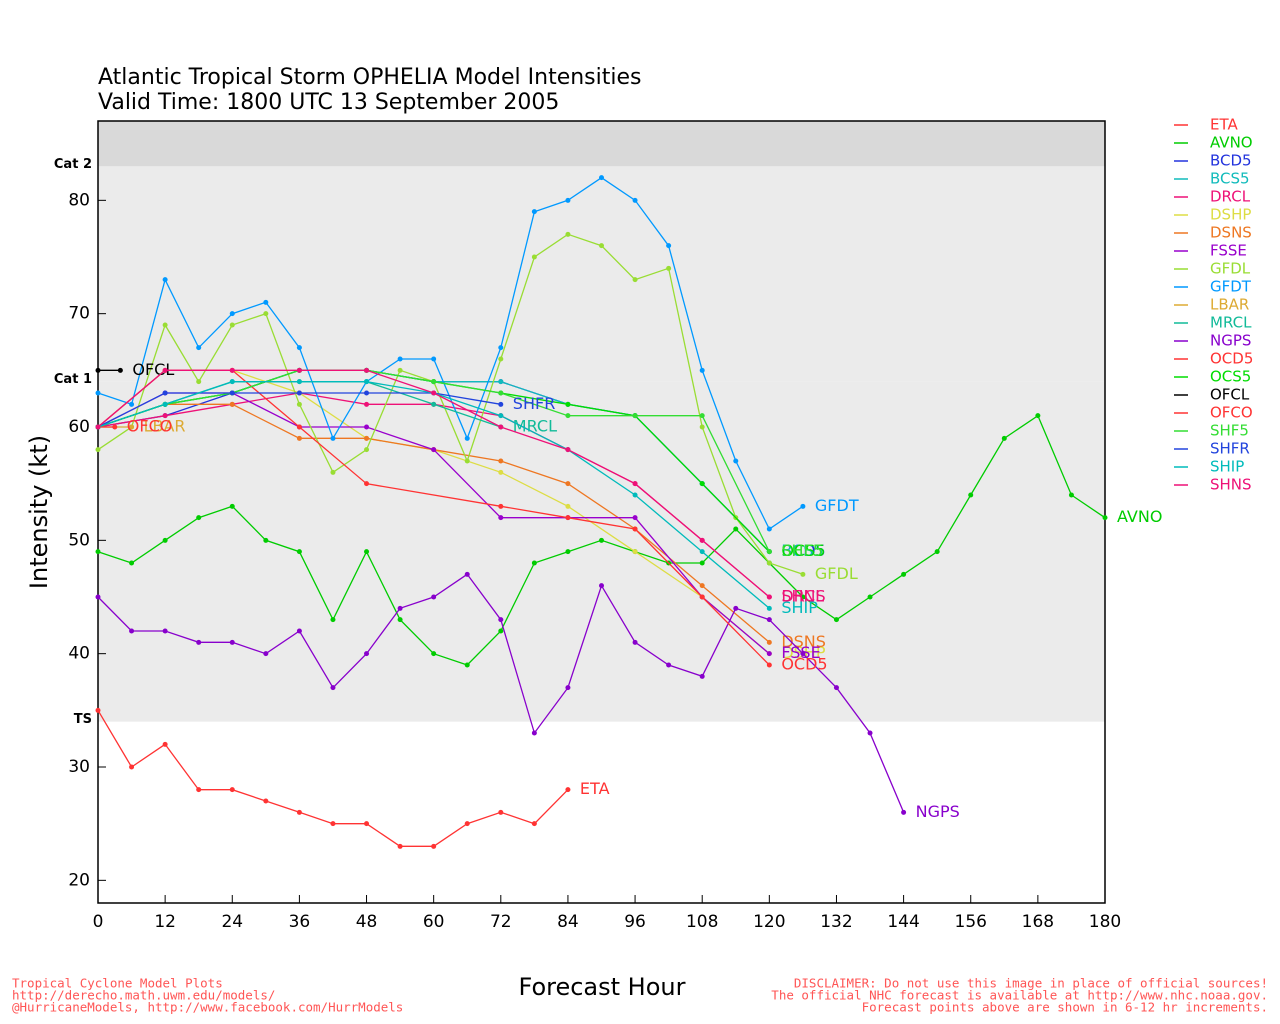  Describe the element at coordinates (802, 550) in the screenshot. I see `series-end-label: BCS5` at that location.